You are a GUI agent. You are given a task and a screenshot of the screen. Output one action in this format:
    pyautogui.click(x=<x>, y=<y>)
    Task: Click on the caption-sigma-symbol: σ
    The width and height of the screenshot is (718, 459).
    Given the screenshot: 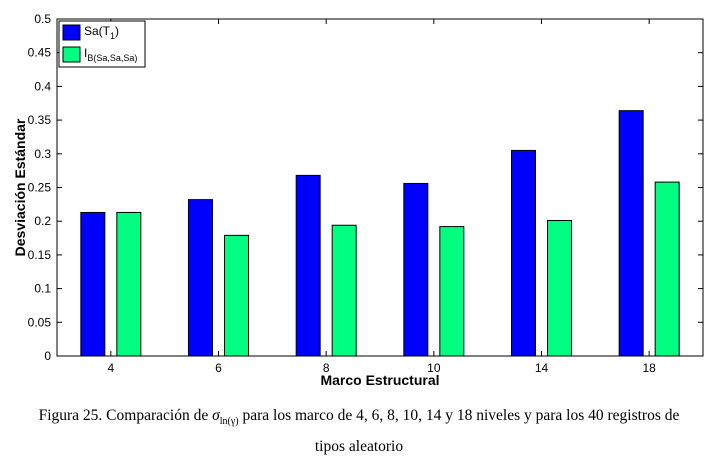 What is the action you would take?
    pyautogui.click(x=216, y=415)
    